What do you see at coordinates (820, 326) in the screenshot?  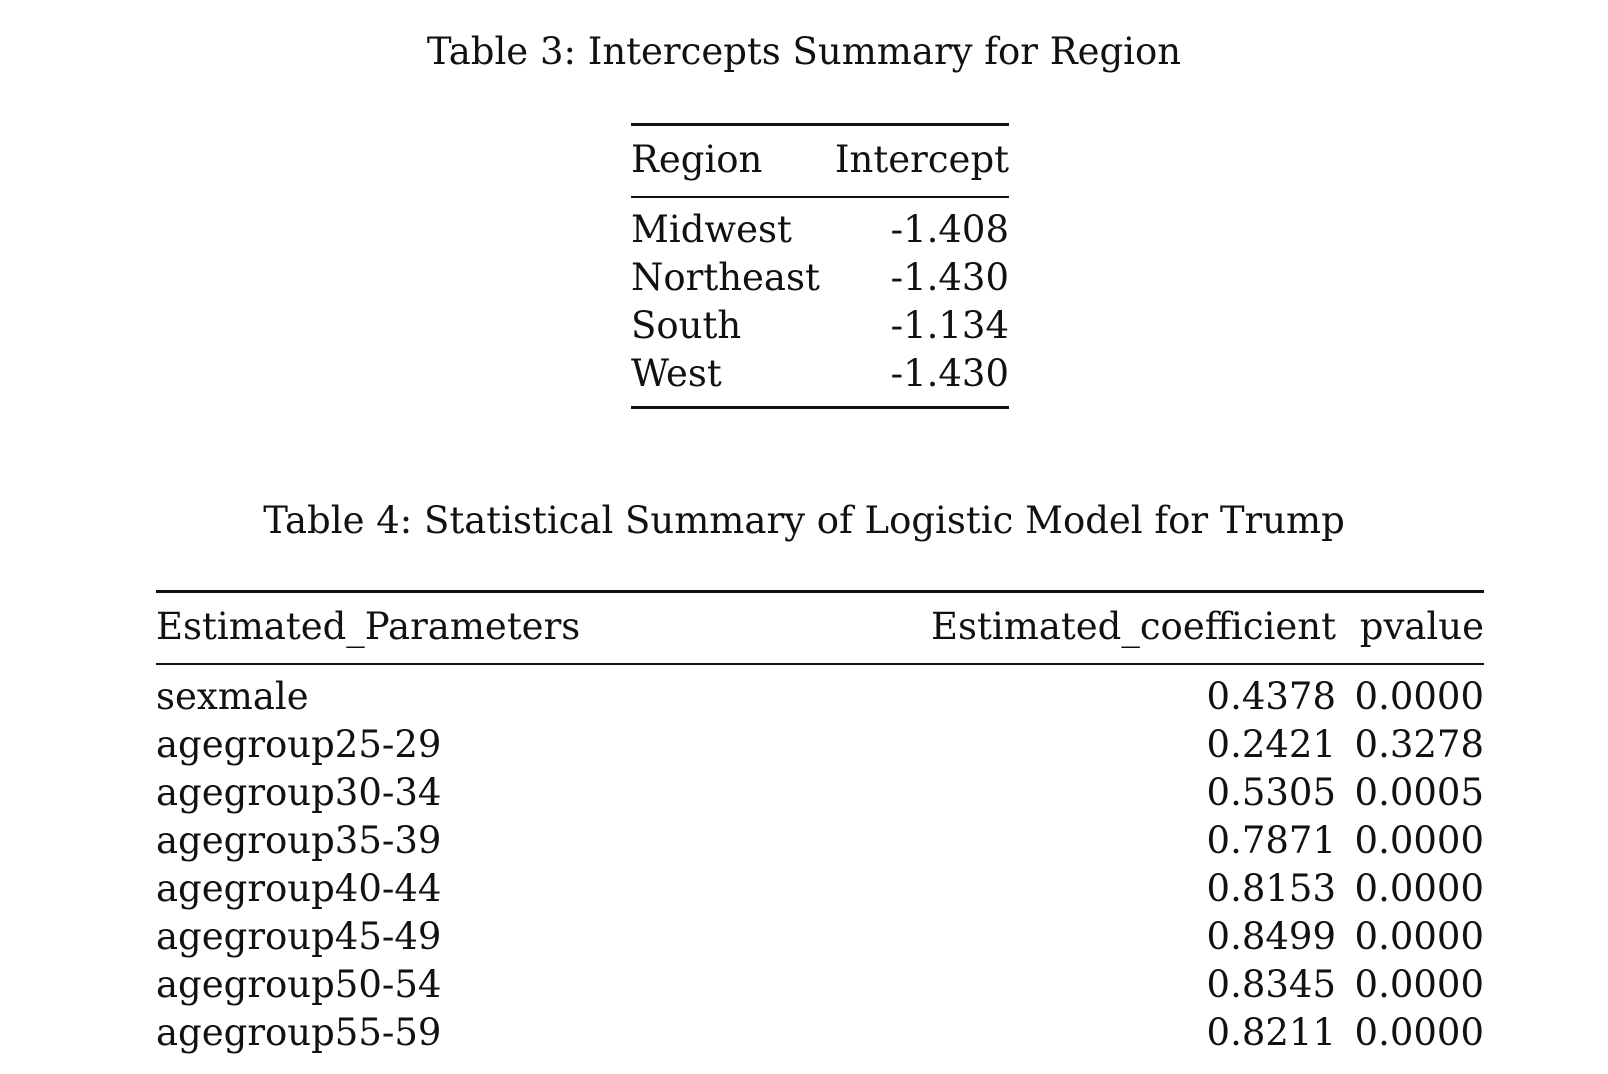 I see `table-row: South -1.134` at bounding box center [820, 326].